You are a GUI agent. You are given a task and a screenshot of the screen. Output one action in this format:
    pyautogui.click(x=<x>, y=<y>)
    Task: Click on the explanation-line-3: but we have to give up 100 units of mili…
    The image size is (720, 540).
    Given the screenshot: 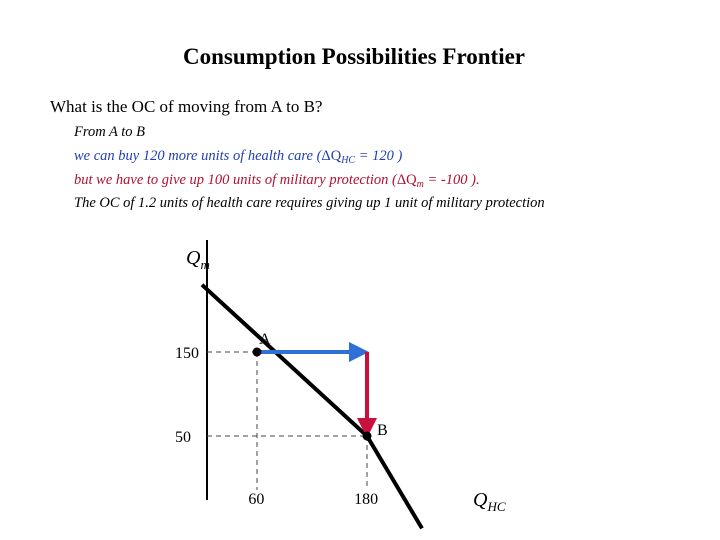 What is the action you would take?
    pyautogui.click(x=277, y=181)
    